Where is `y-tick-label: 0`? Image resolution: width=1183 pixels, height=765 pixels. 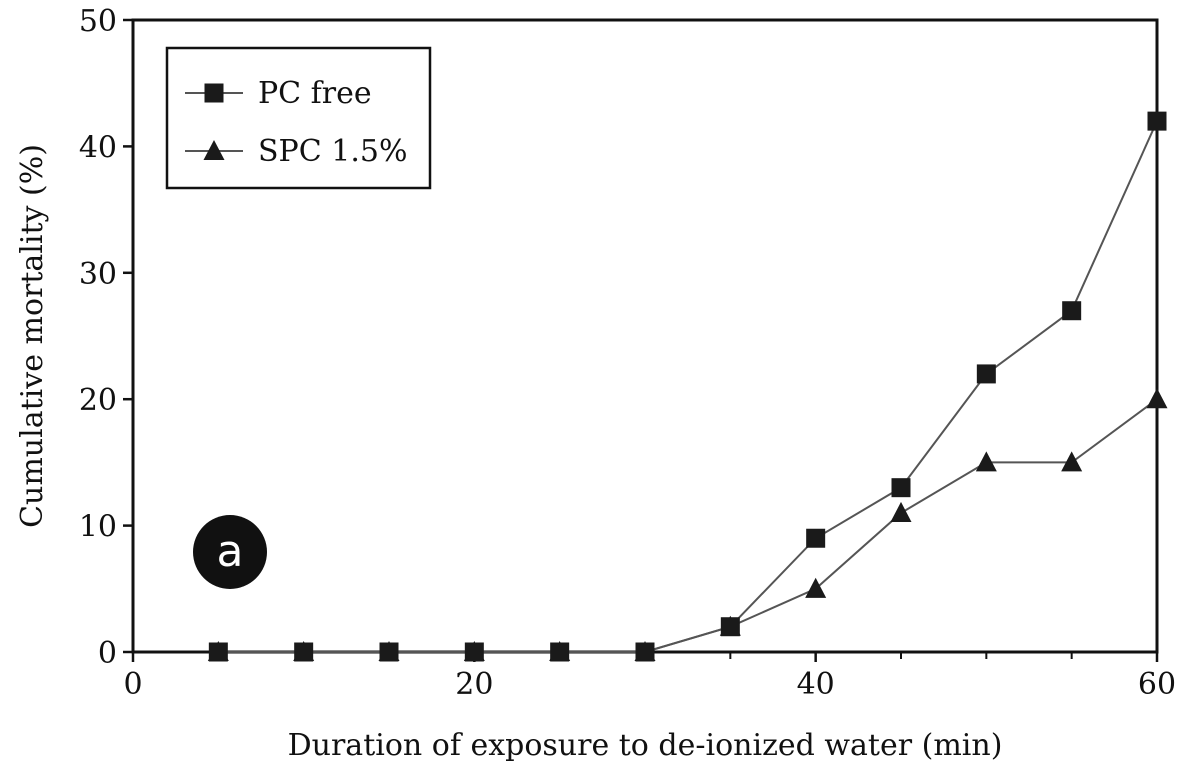 y-tick-label: 0 is located at coordinates (107, 653).